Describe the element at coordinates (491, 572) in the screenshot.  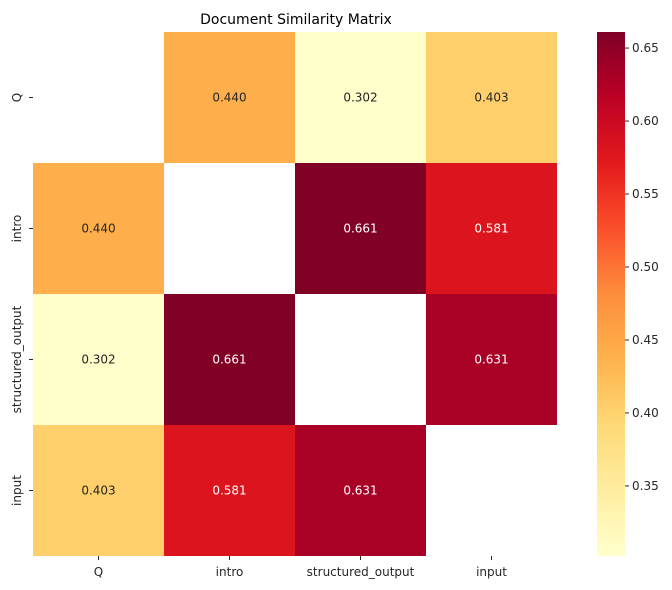
I see `x-tick-label: input` at that location.